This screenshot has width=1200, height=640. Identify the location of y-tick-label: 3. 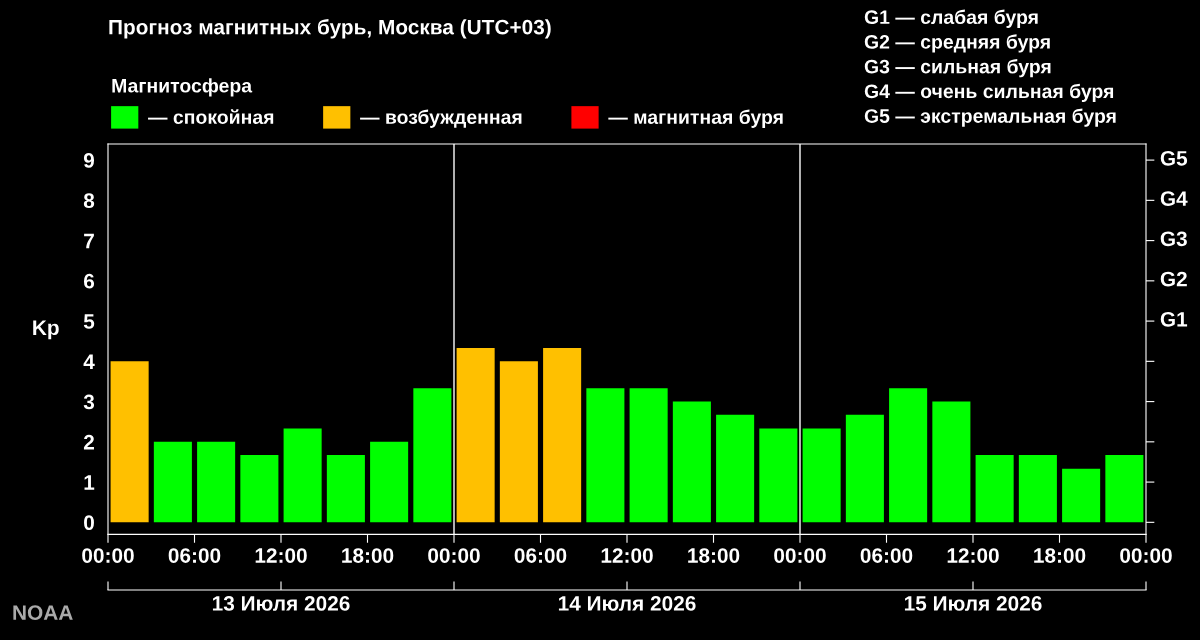
(89, 402).